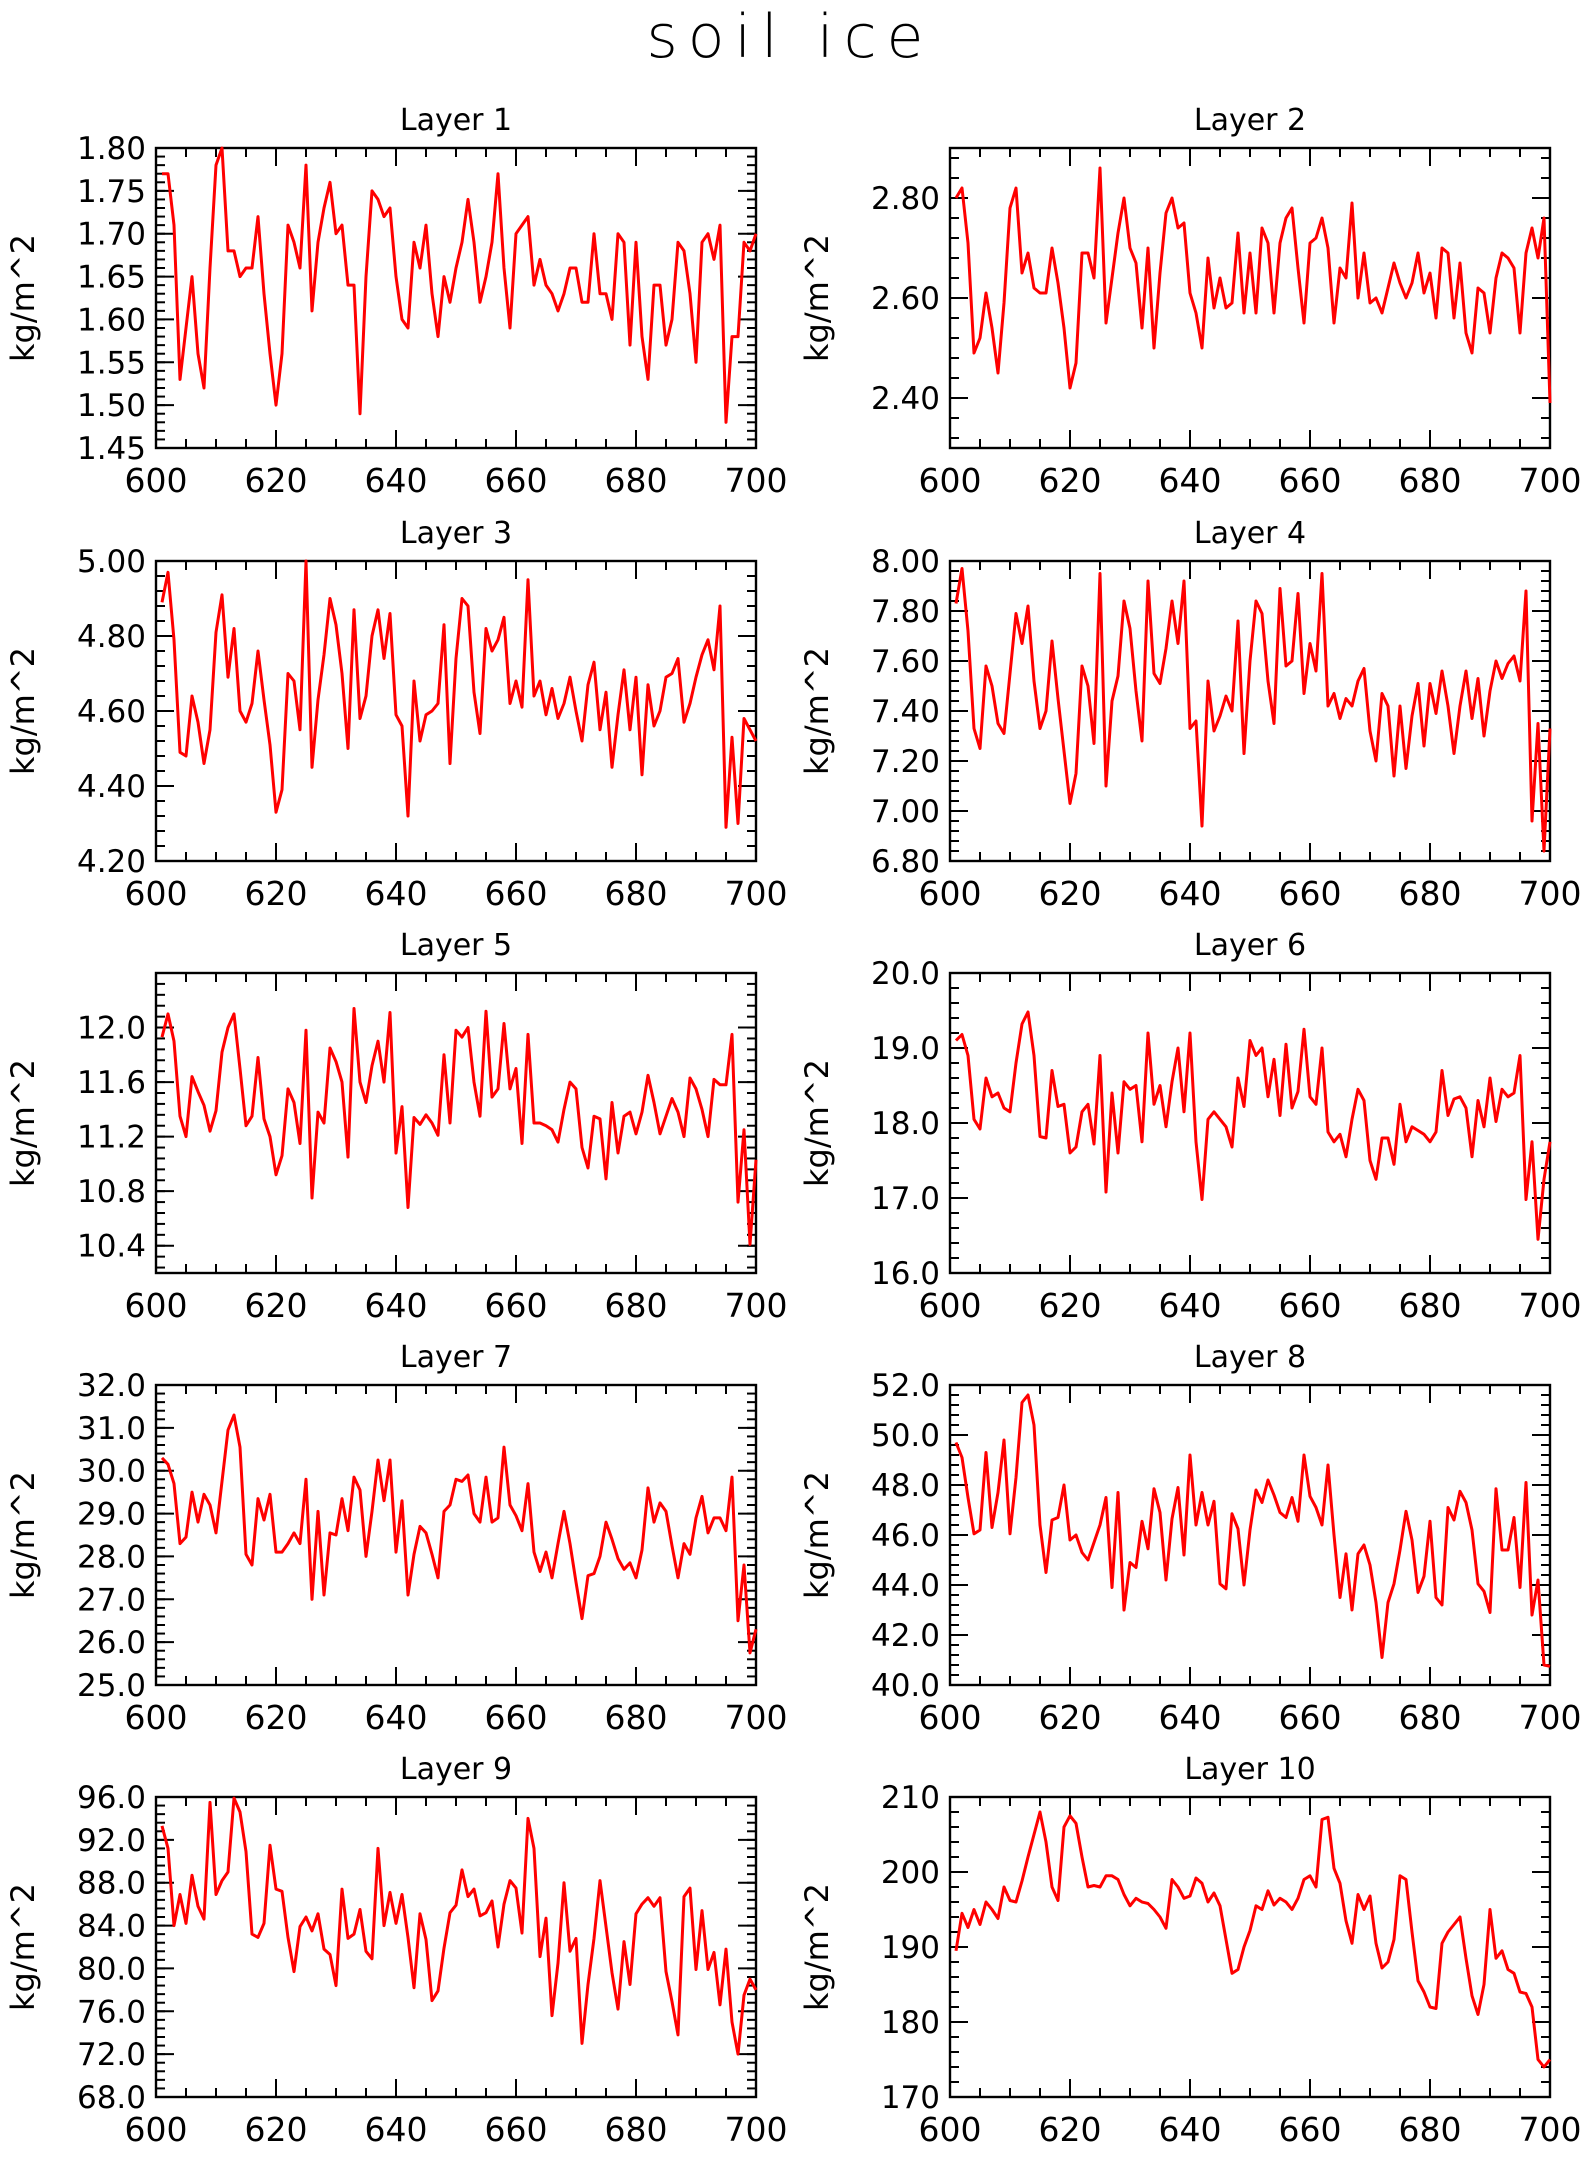 Image resolution: width=1580 pixels, height=2160 pixels. I want to click on panel-title: Layer 6, so click(1250, 945).